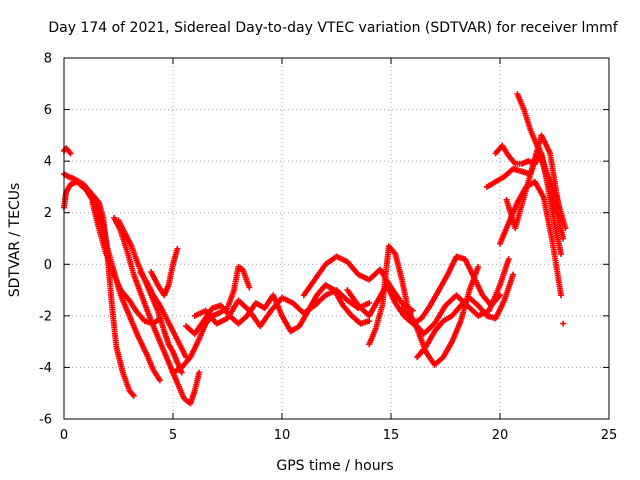  Describe the element at coordinates (45, 316) in the screenshot. I see `y-tick-label: -2` at that location.